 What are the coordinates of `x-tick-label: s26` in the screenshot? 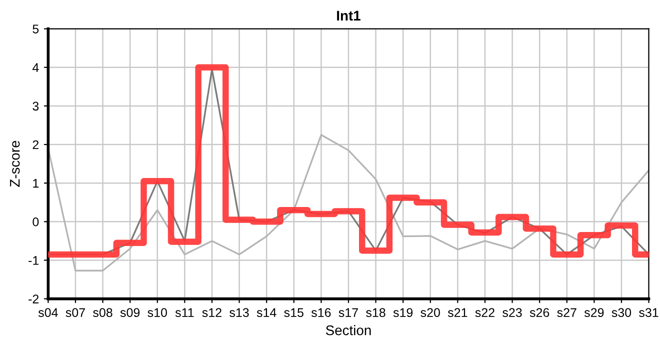 It's located at (540, 313).